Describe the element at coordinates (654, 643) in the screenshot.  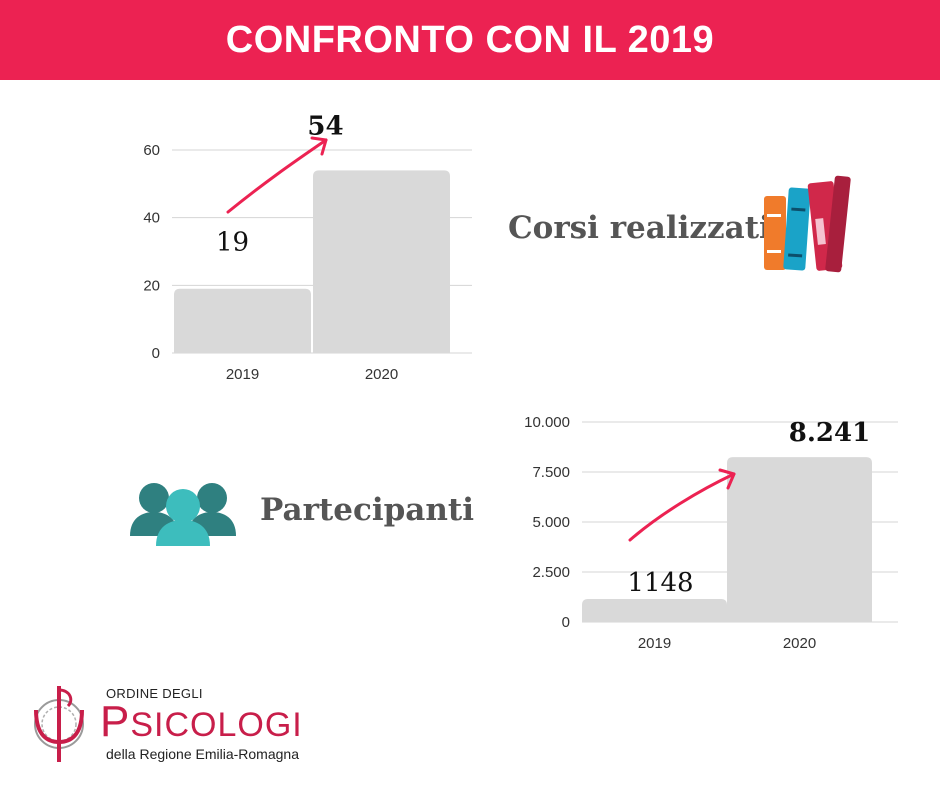
I see `c2-xtick-label: 2019` at that location.